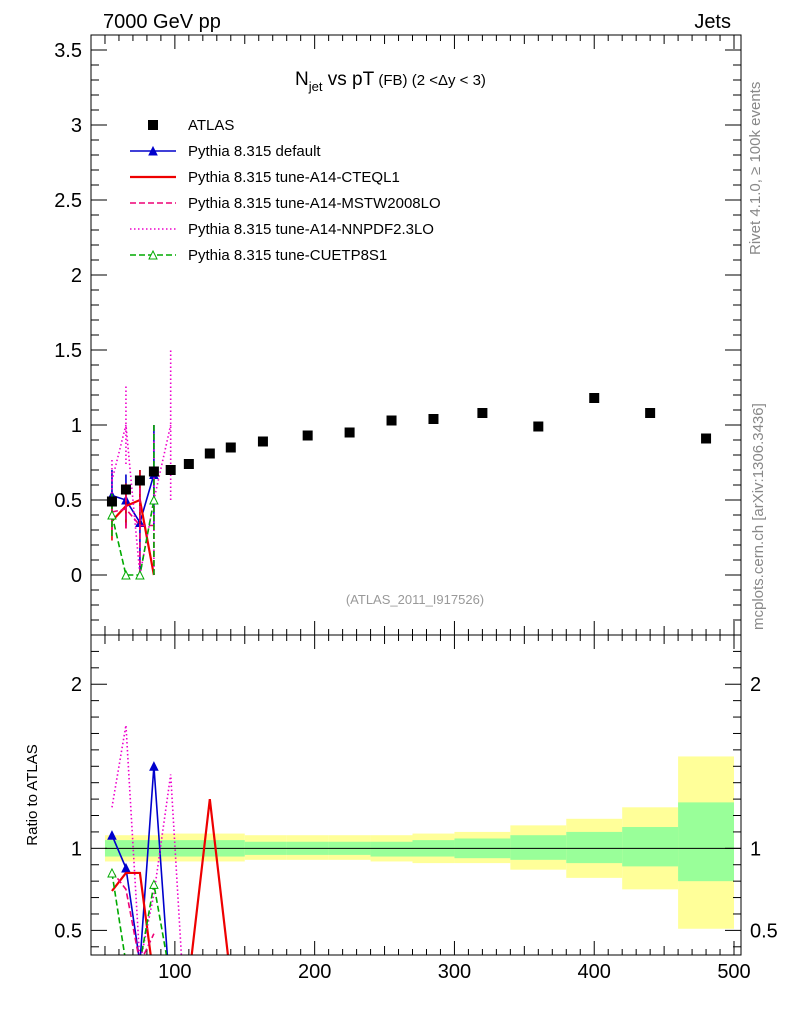 This screenshot has width=786, height=1024. What do you see at coordinates (76, 576) in the screenshot?
I see `main-y-tick-label: 0` at bounding box center [76, 576].